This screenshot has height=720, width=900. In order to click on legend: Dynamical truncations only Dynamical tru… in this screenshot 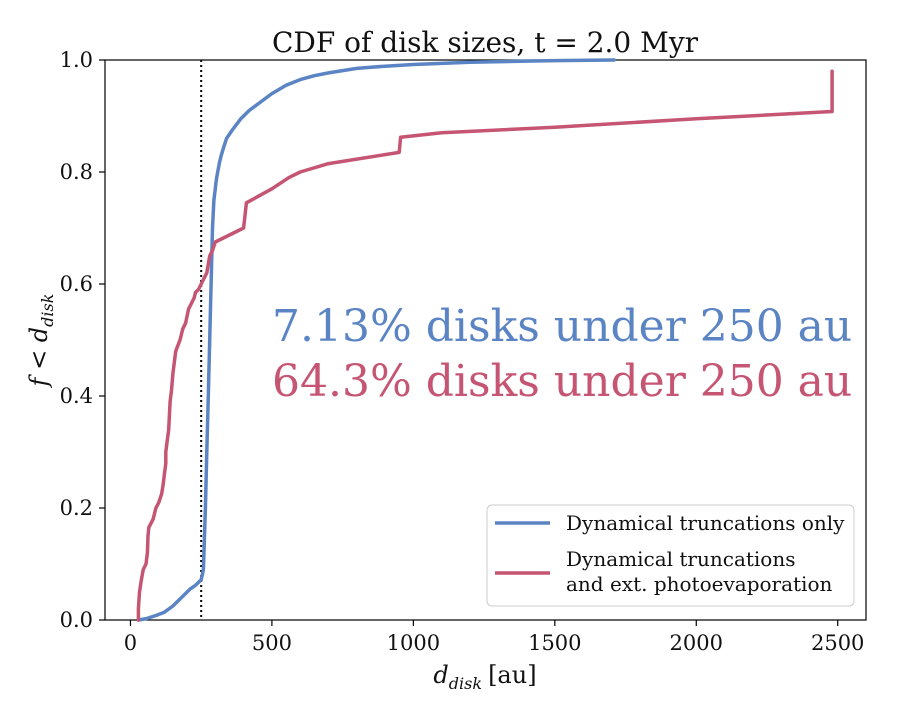, I will do `click(670, 555)`.